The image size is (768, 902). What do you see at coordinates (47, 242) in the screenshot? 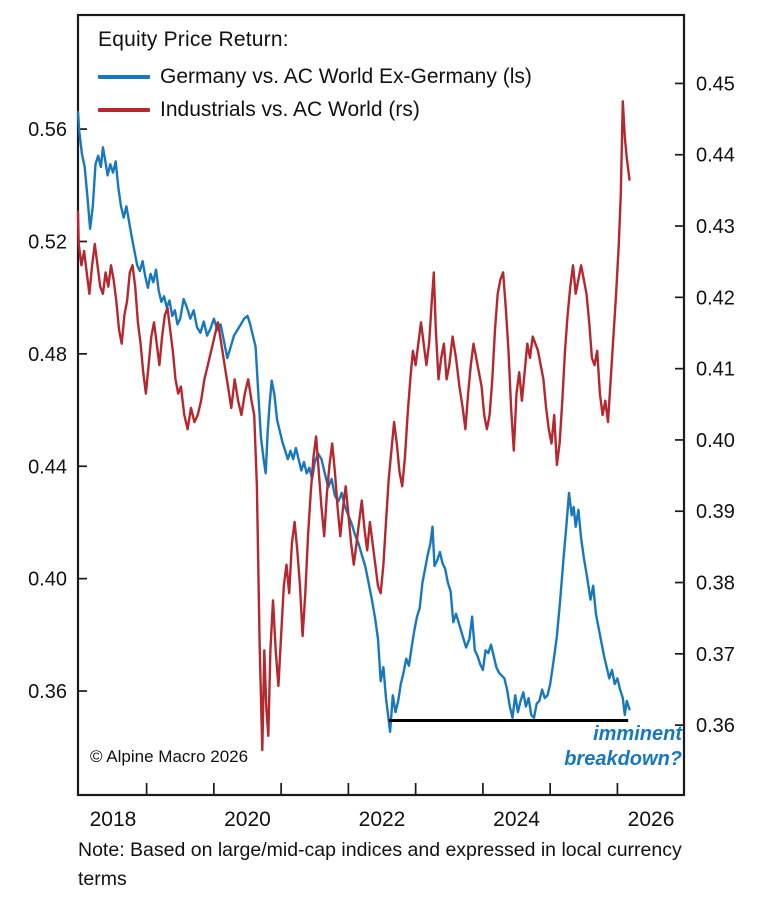
I see `y-axis-left-tick-label: 0.52` at bounding box center [47, 242].